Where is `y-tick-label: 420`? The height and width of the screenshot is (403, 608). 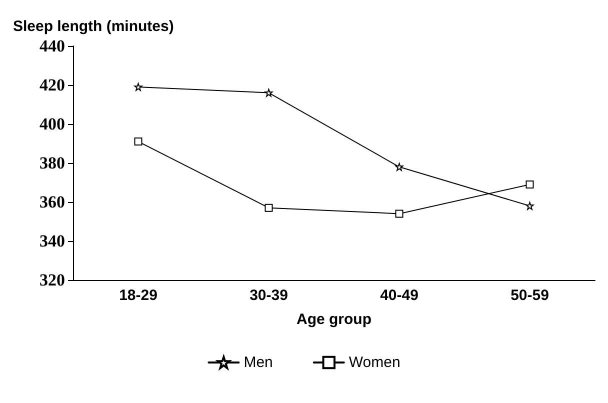 y-tick-label: 420 is located at coordinates (52, 85).